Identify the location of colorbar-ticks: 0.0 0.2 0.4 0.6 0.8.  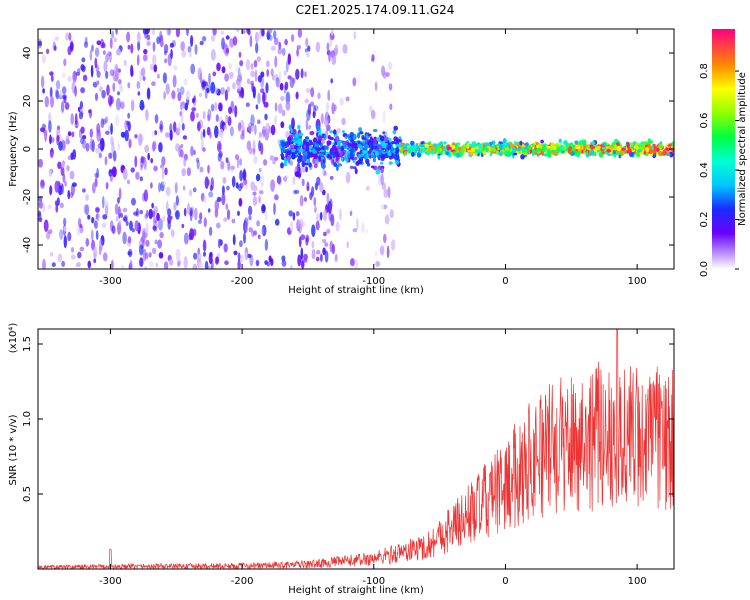
(719, 170).